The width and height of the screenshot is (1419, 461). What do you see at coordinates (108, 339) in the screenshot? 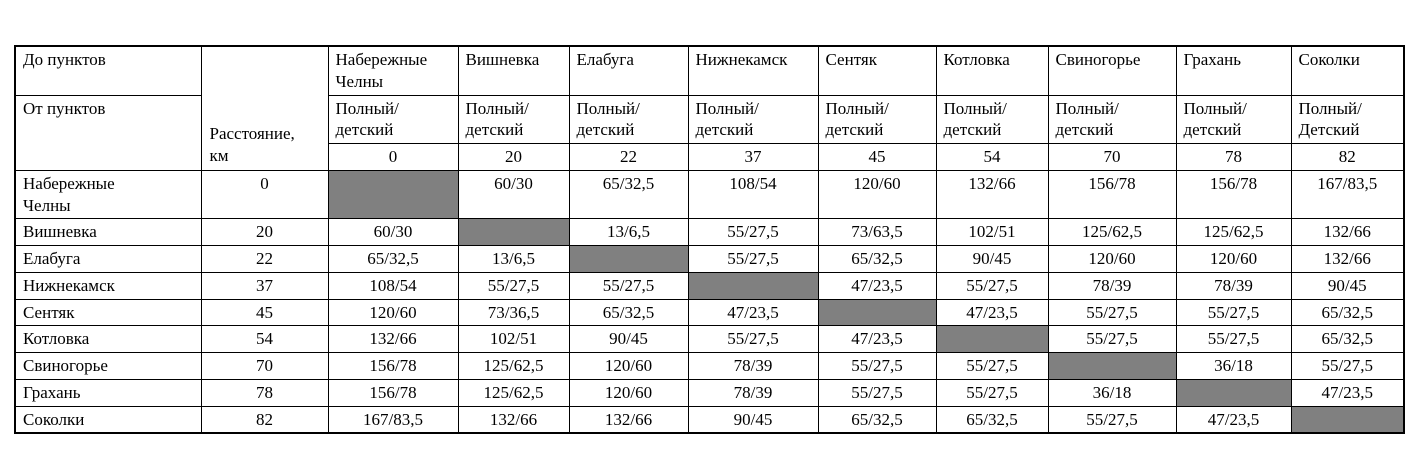
I see `row-name: Котловка` at bounding box center [108, 339].